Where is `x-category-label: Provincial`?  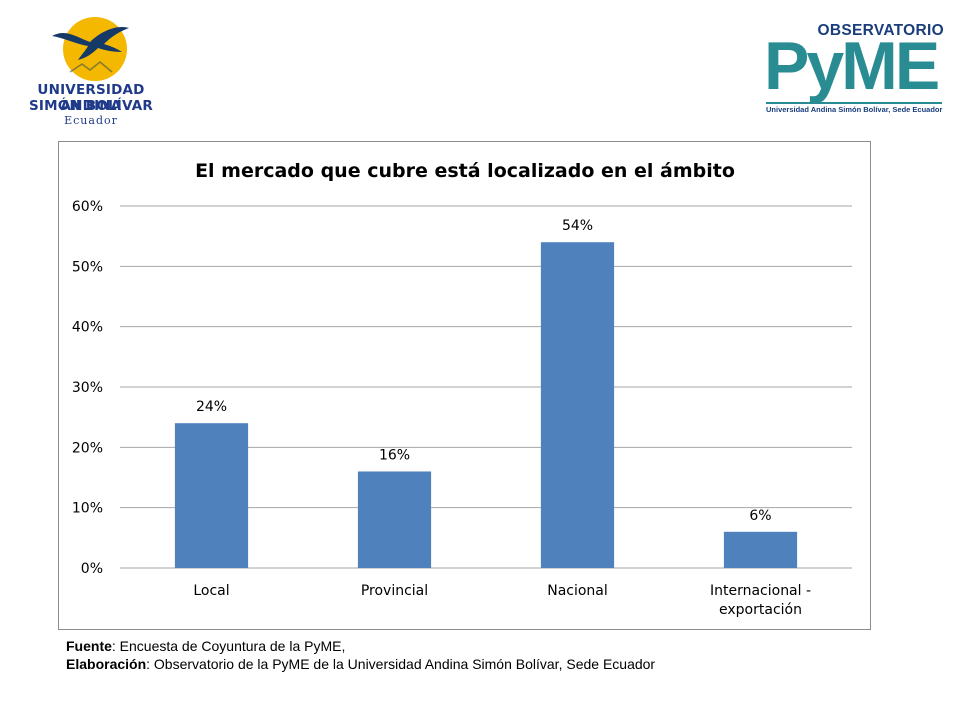 x-category-label: Provincial is located at coordinates (394, 591).